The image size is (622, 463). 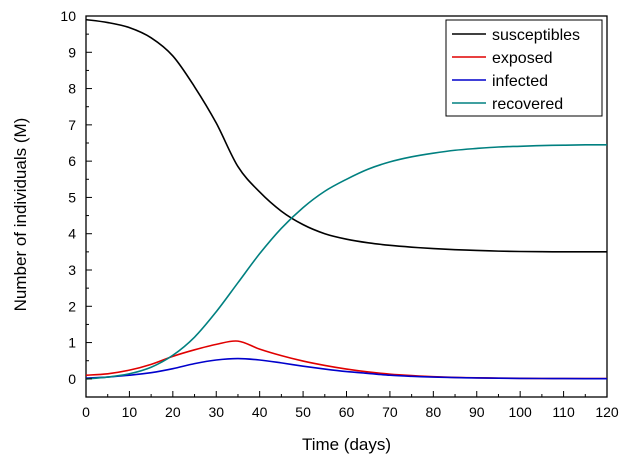 What do you see at coordinates (72, 89) in the screenshot?
I see `y-tick-label: 8` at bounding box center [72, 89].